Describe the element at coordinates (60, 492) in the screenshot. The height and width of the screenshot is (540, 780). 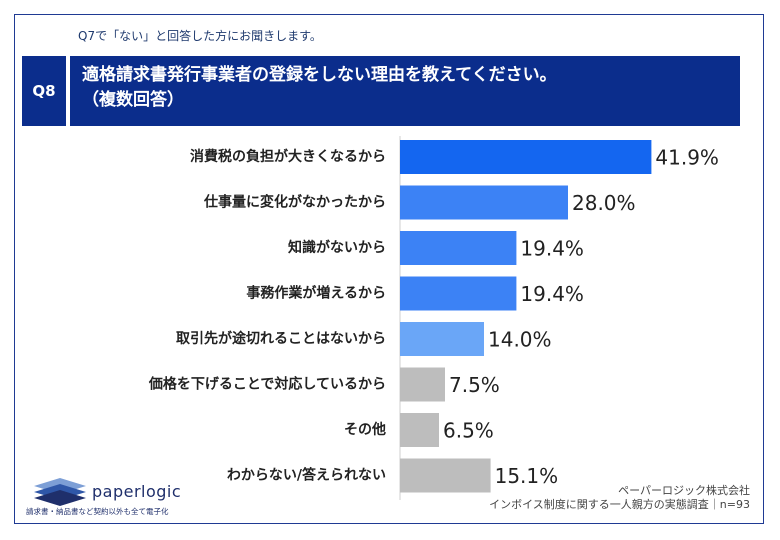
I see `logo-mark-icon` at that location.